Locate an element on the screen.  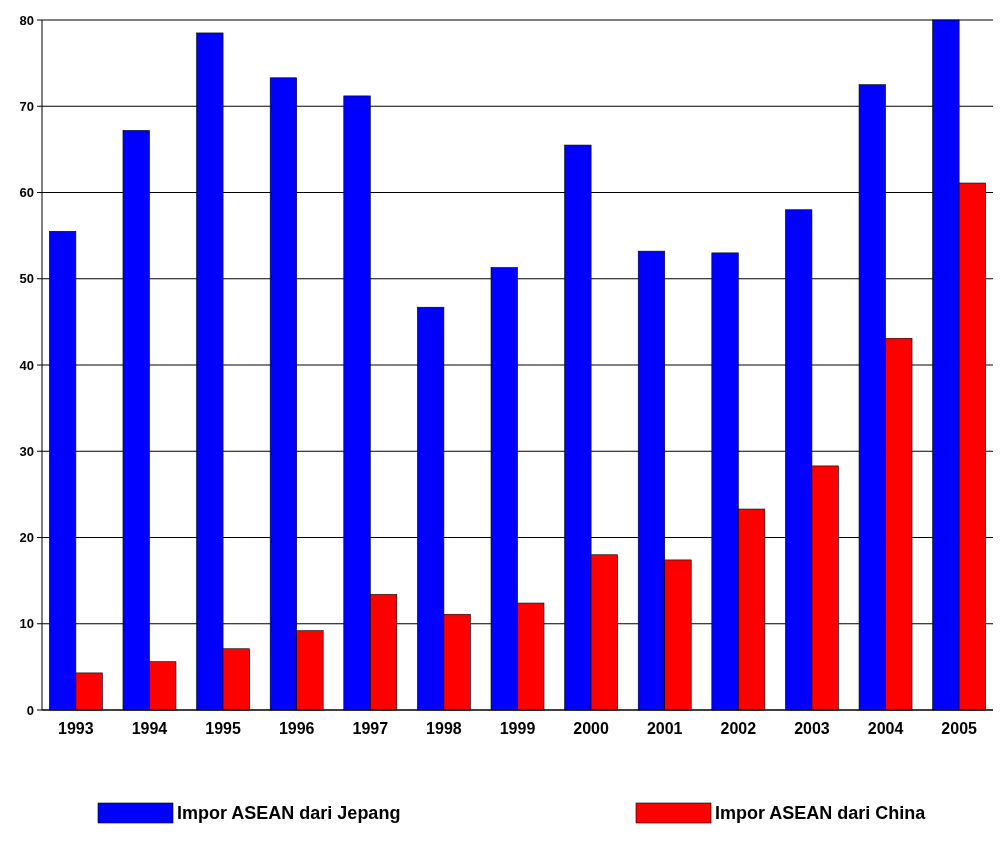
x-tick-label: 2003 is located at coordinates (812, 728).